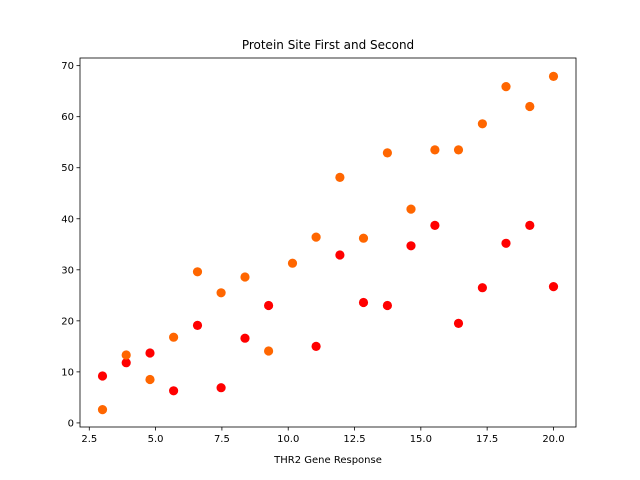 The image size is (640, 480). I want to click on y-axis-ticks: 0 10 20 30 40 50 60 70, so click(70, 245).